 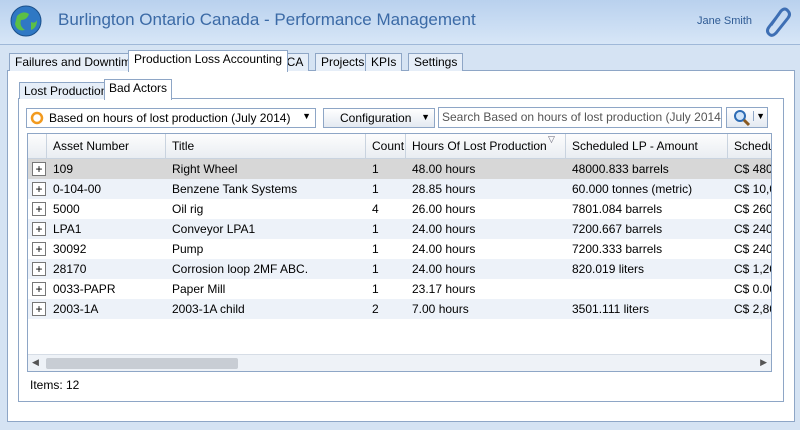 I want to click on globe-icon, so click(x=26, y=21).